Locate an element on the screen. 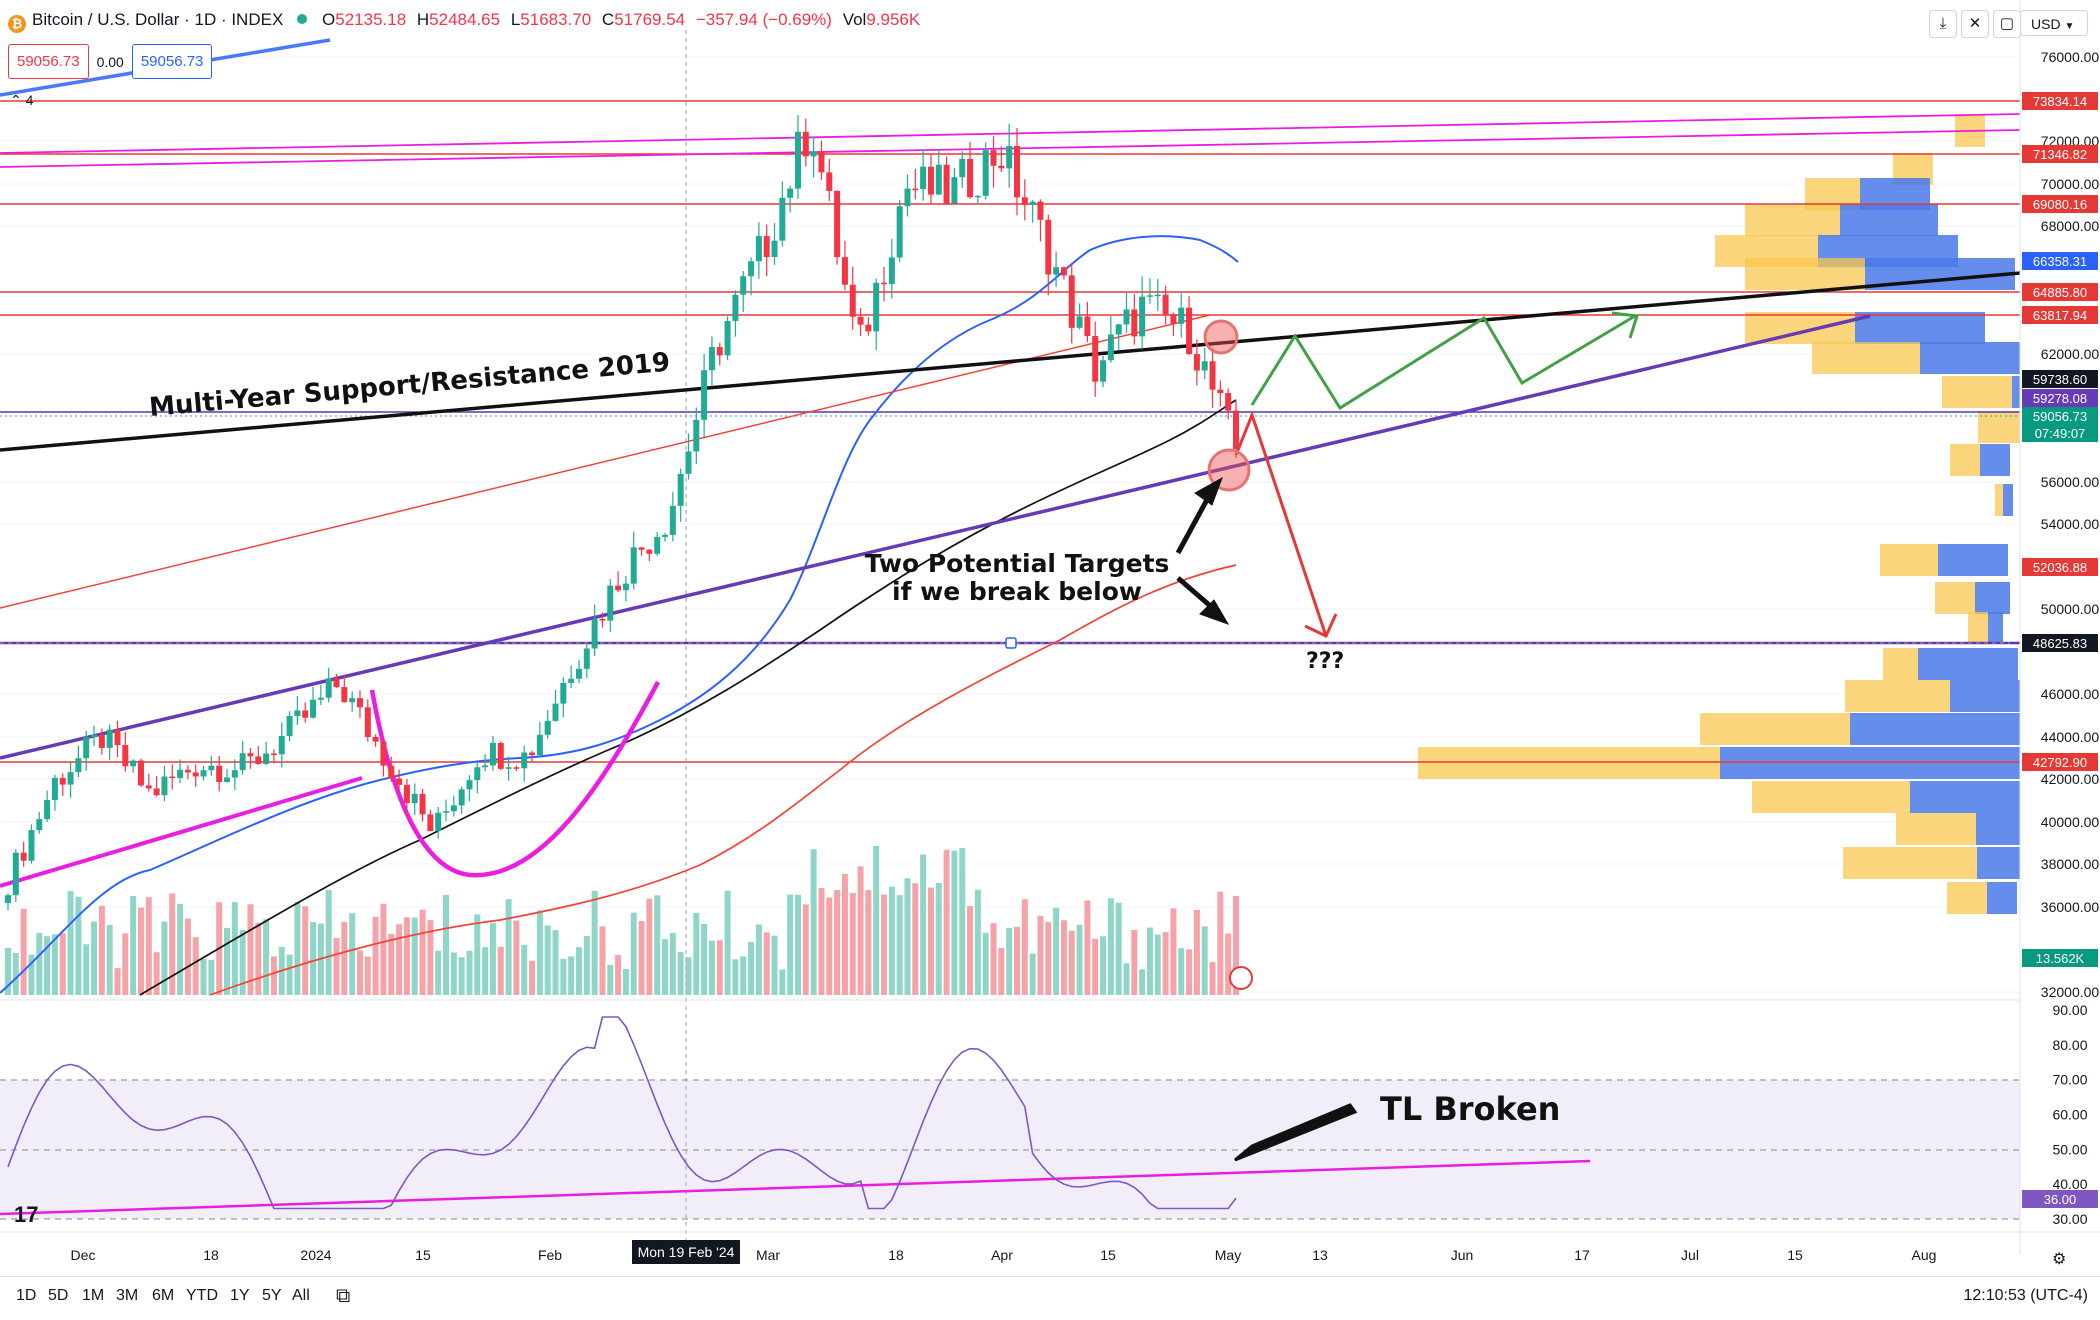 This screenshot has width=2100, height=1320. buy-button: 59056.73 is located at coordinates (172, 61).